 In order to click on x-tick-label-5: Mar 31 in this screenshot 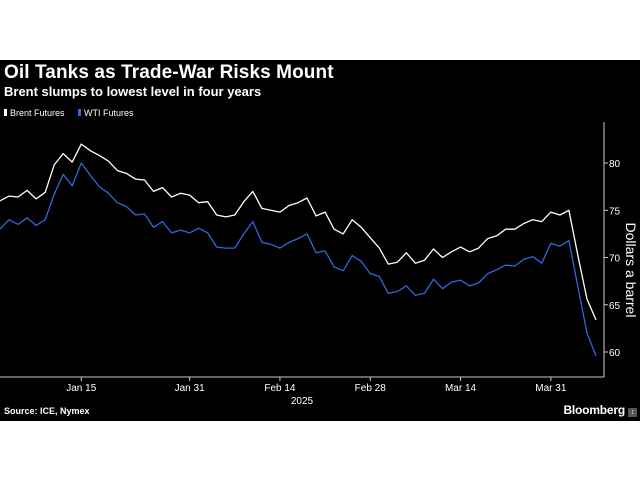, I will do `click(551, 388)`.